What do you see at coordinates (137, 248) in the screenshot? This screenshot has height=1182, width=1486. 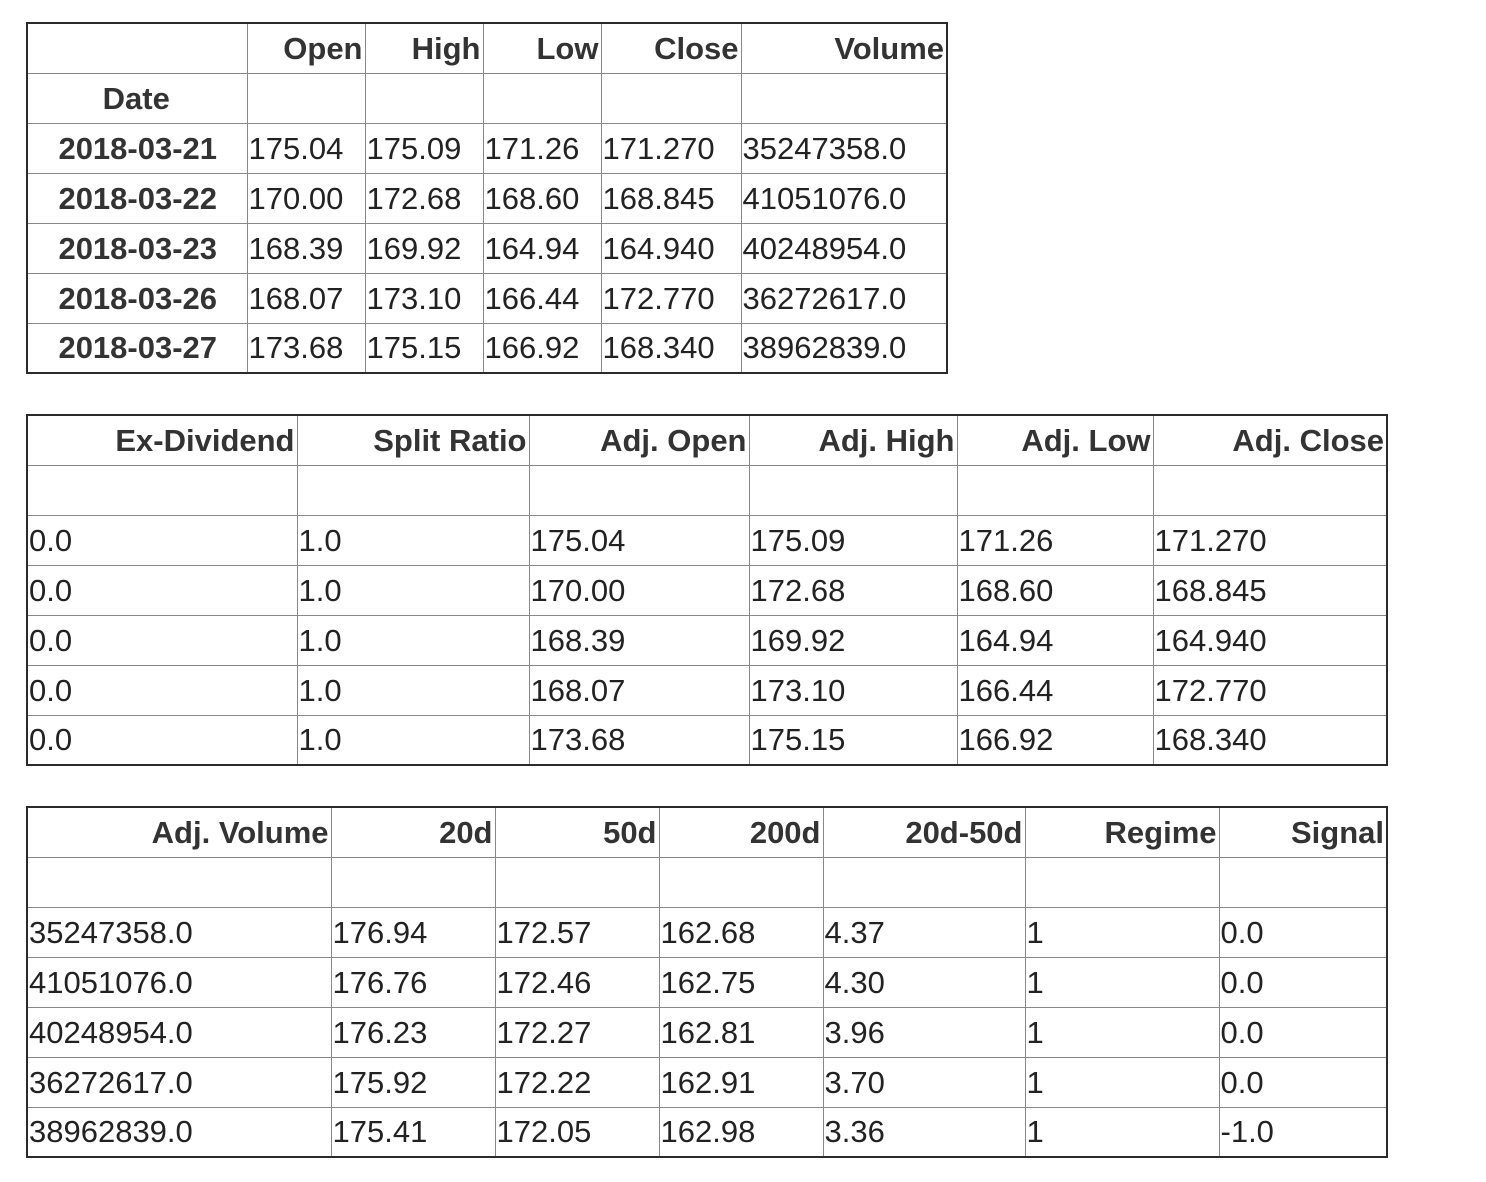 I see `date-cell: 2018-03-23` at bounding box center [137, 248].